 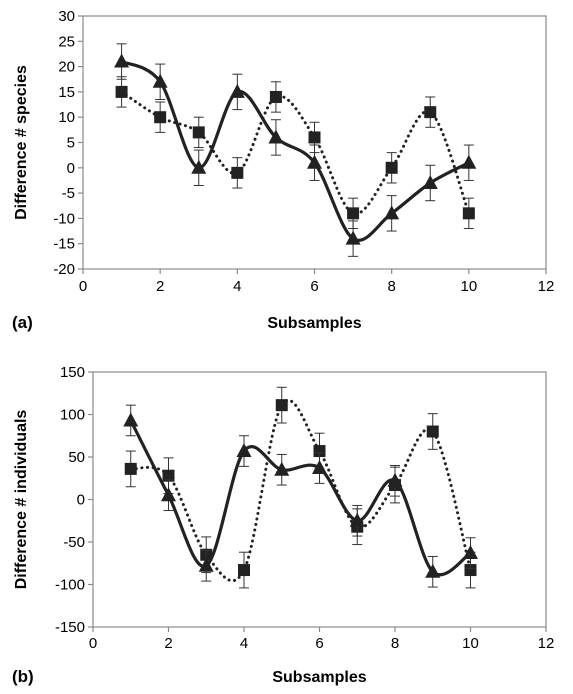 I want to click on triangle-series-line, so click(x=301, y=497).